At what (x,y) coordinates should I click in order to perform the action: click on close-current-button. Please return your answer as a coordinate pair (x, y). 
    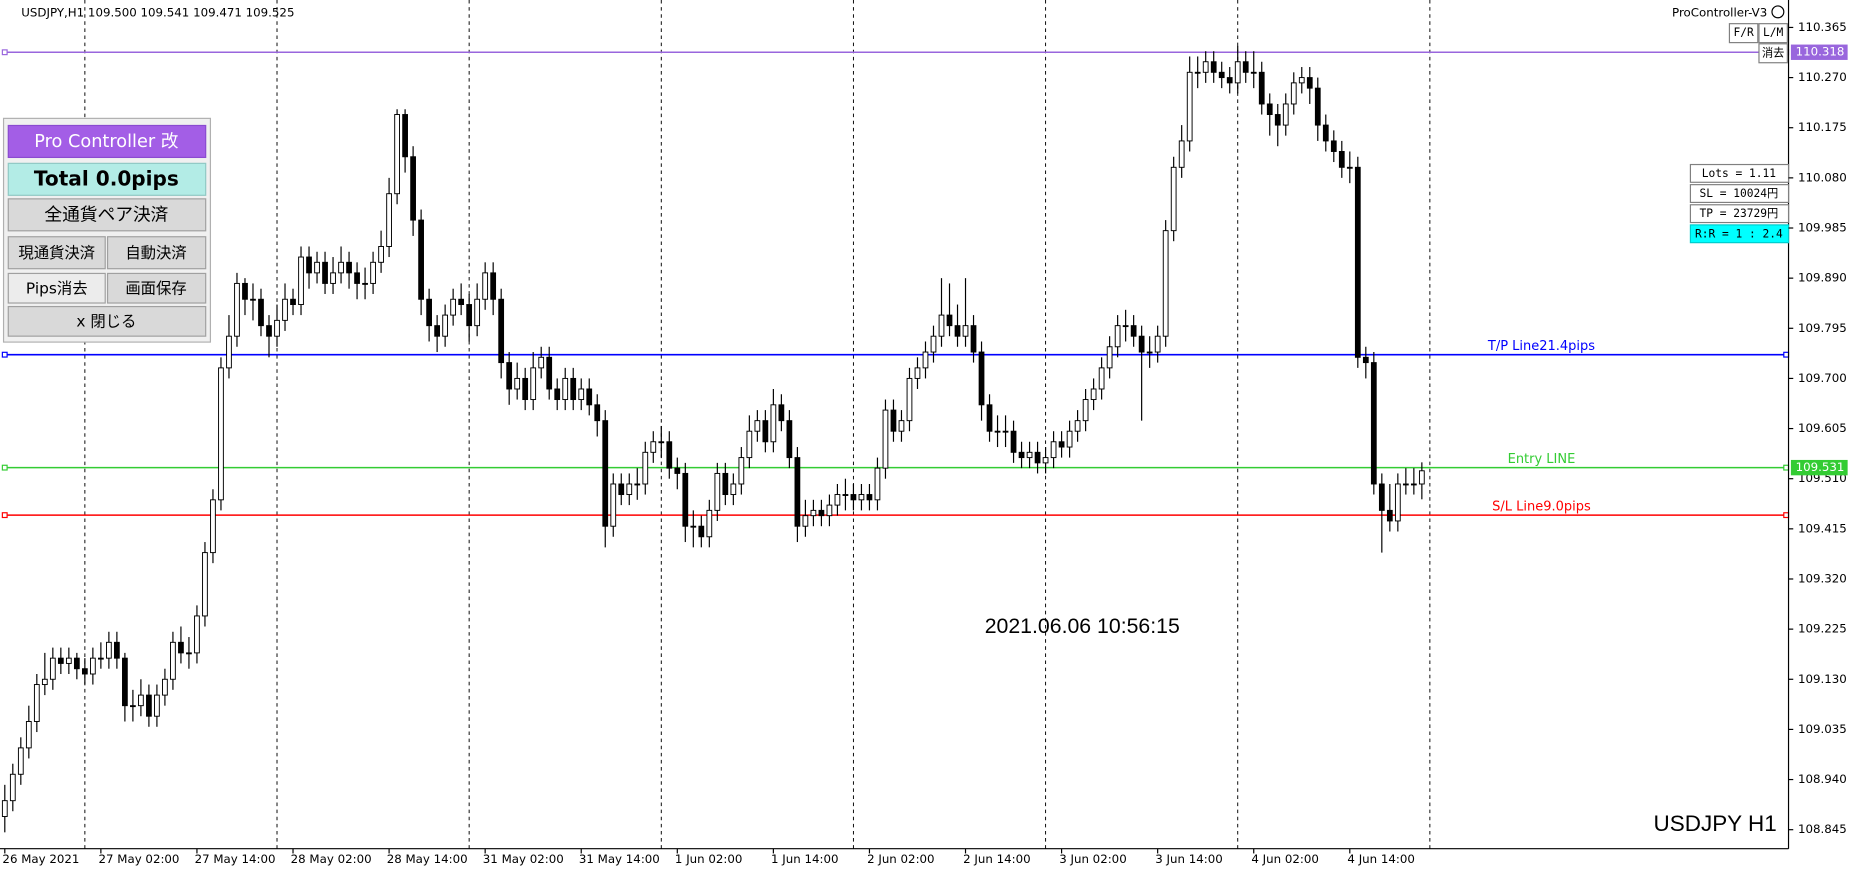
    Looking at the image, I should click on (56, 253).